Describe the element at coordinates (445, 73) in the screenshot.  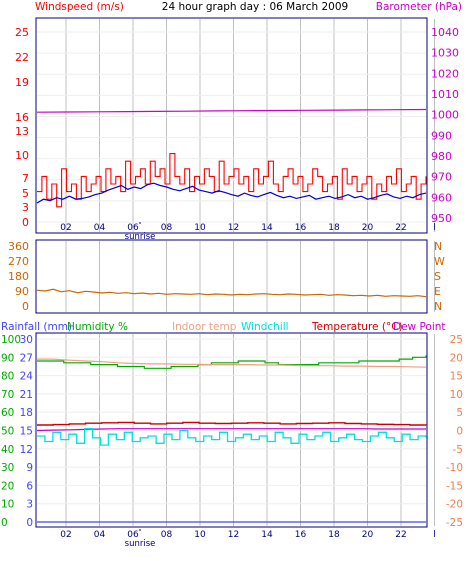
I see `barometer-tick: 1020` at that location.